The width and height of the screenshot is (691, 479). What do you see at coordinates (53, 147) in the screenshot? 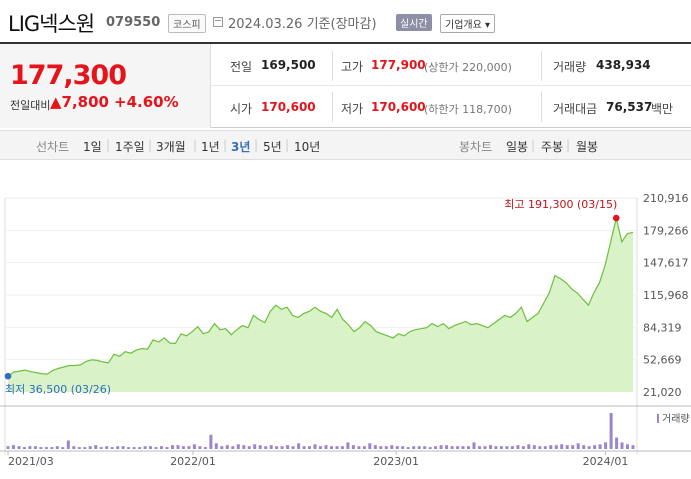
I see `line-chart-label: 선차트` at bounding box center [53, 147].